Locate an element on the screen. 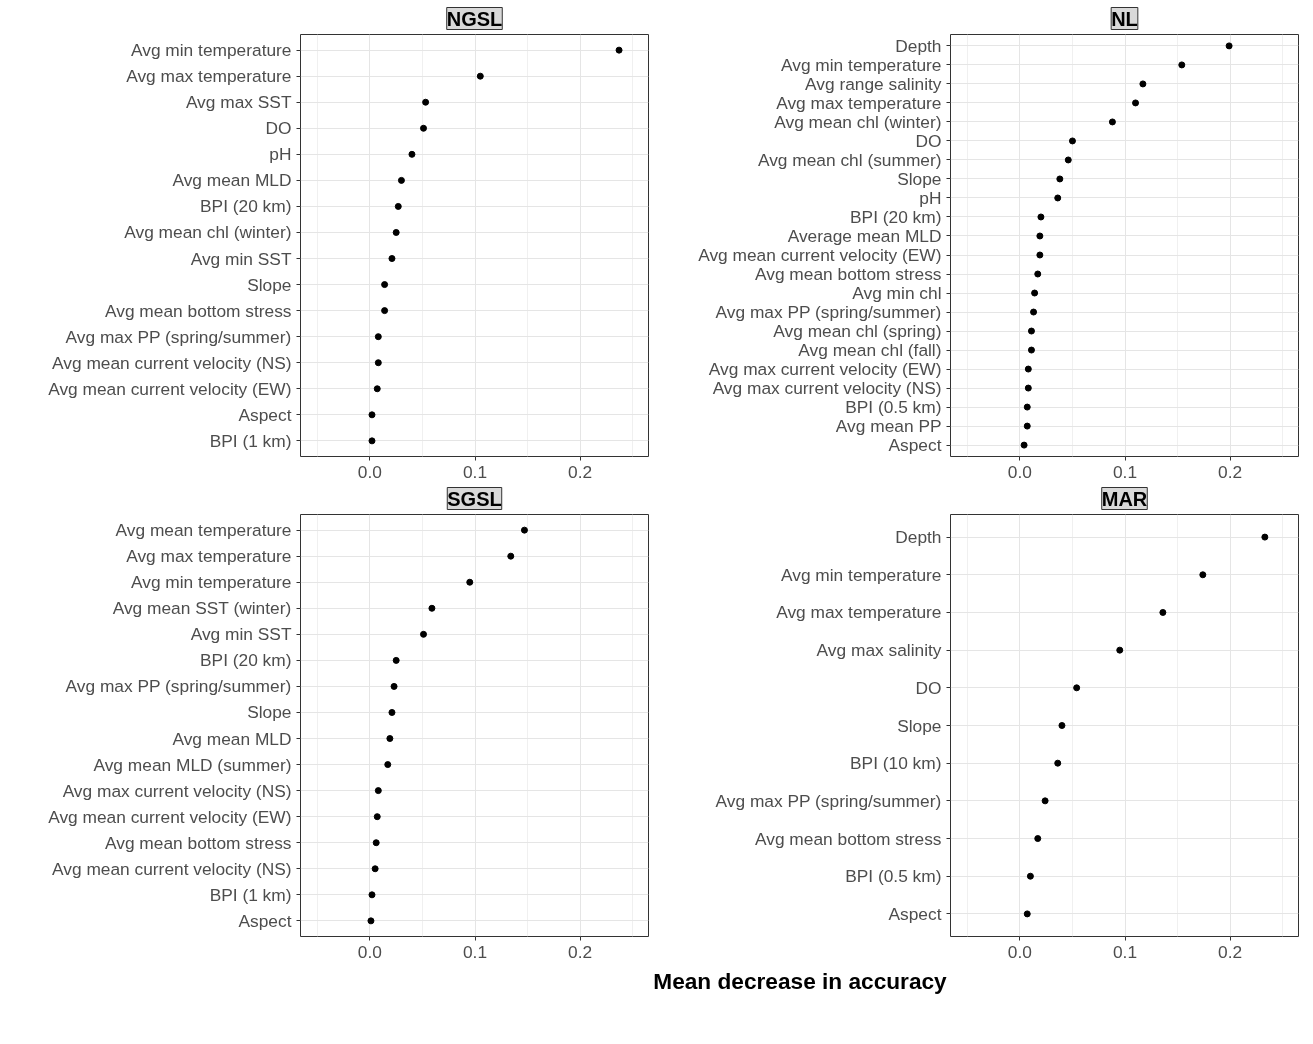 This screenshot has height=1044, width=1313. y-tick-label: Avg range salinity is located at coordinates (873, 83).